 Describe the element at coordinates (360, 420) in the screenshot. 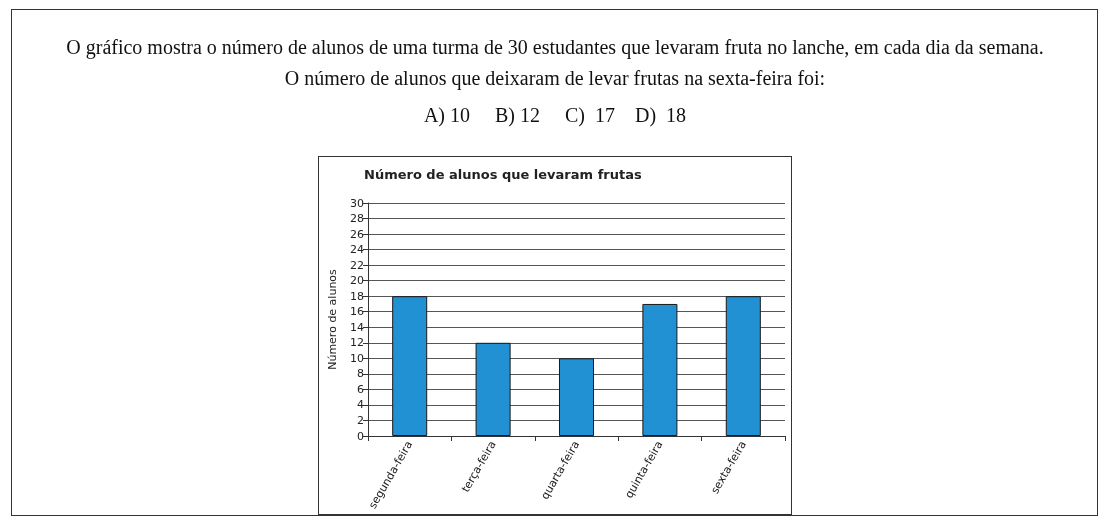

I see `y-tick-label: 2` at that location.